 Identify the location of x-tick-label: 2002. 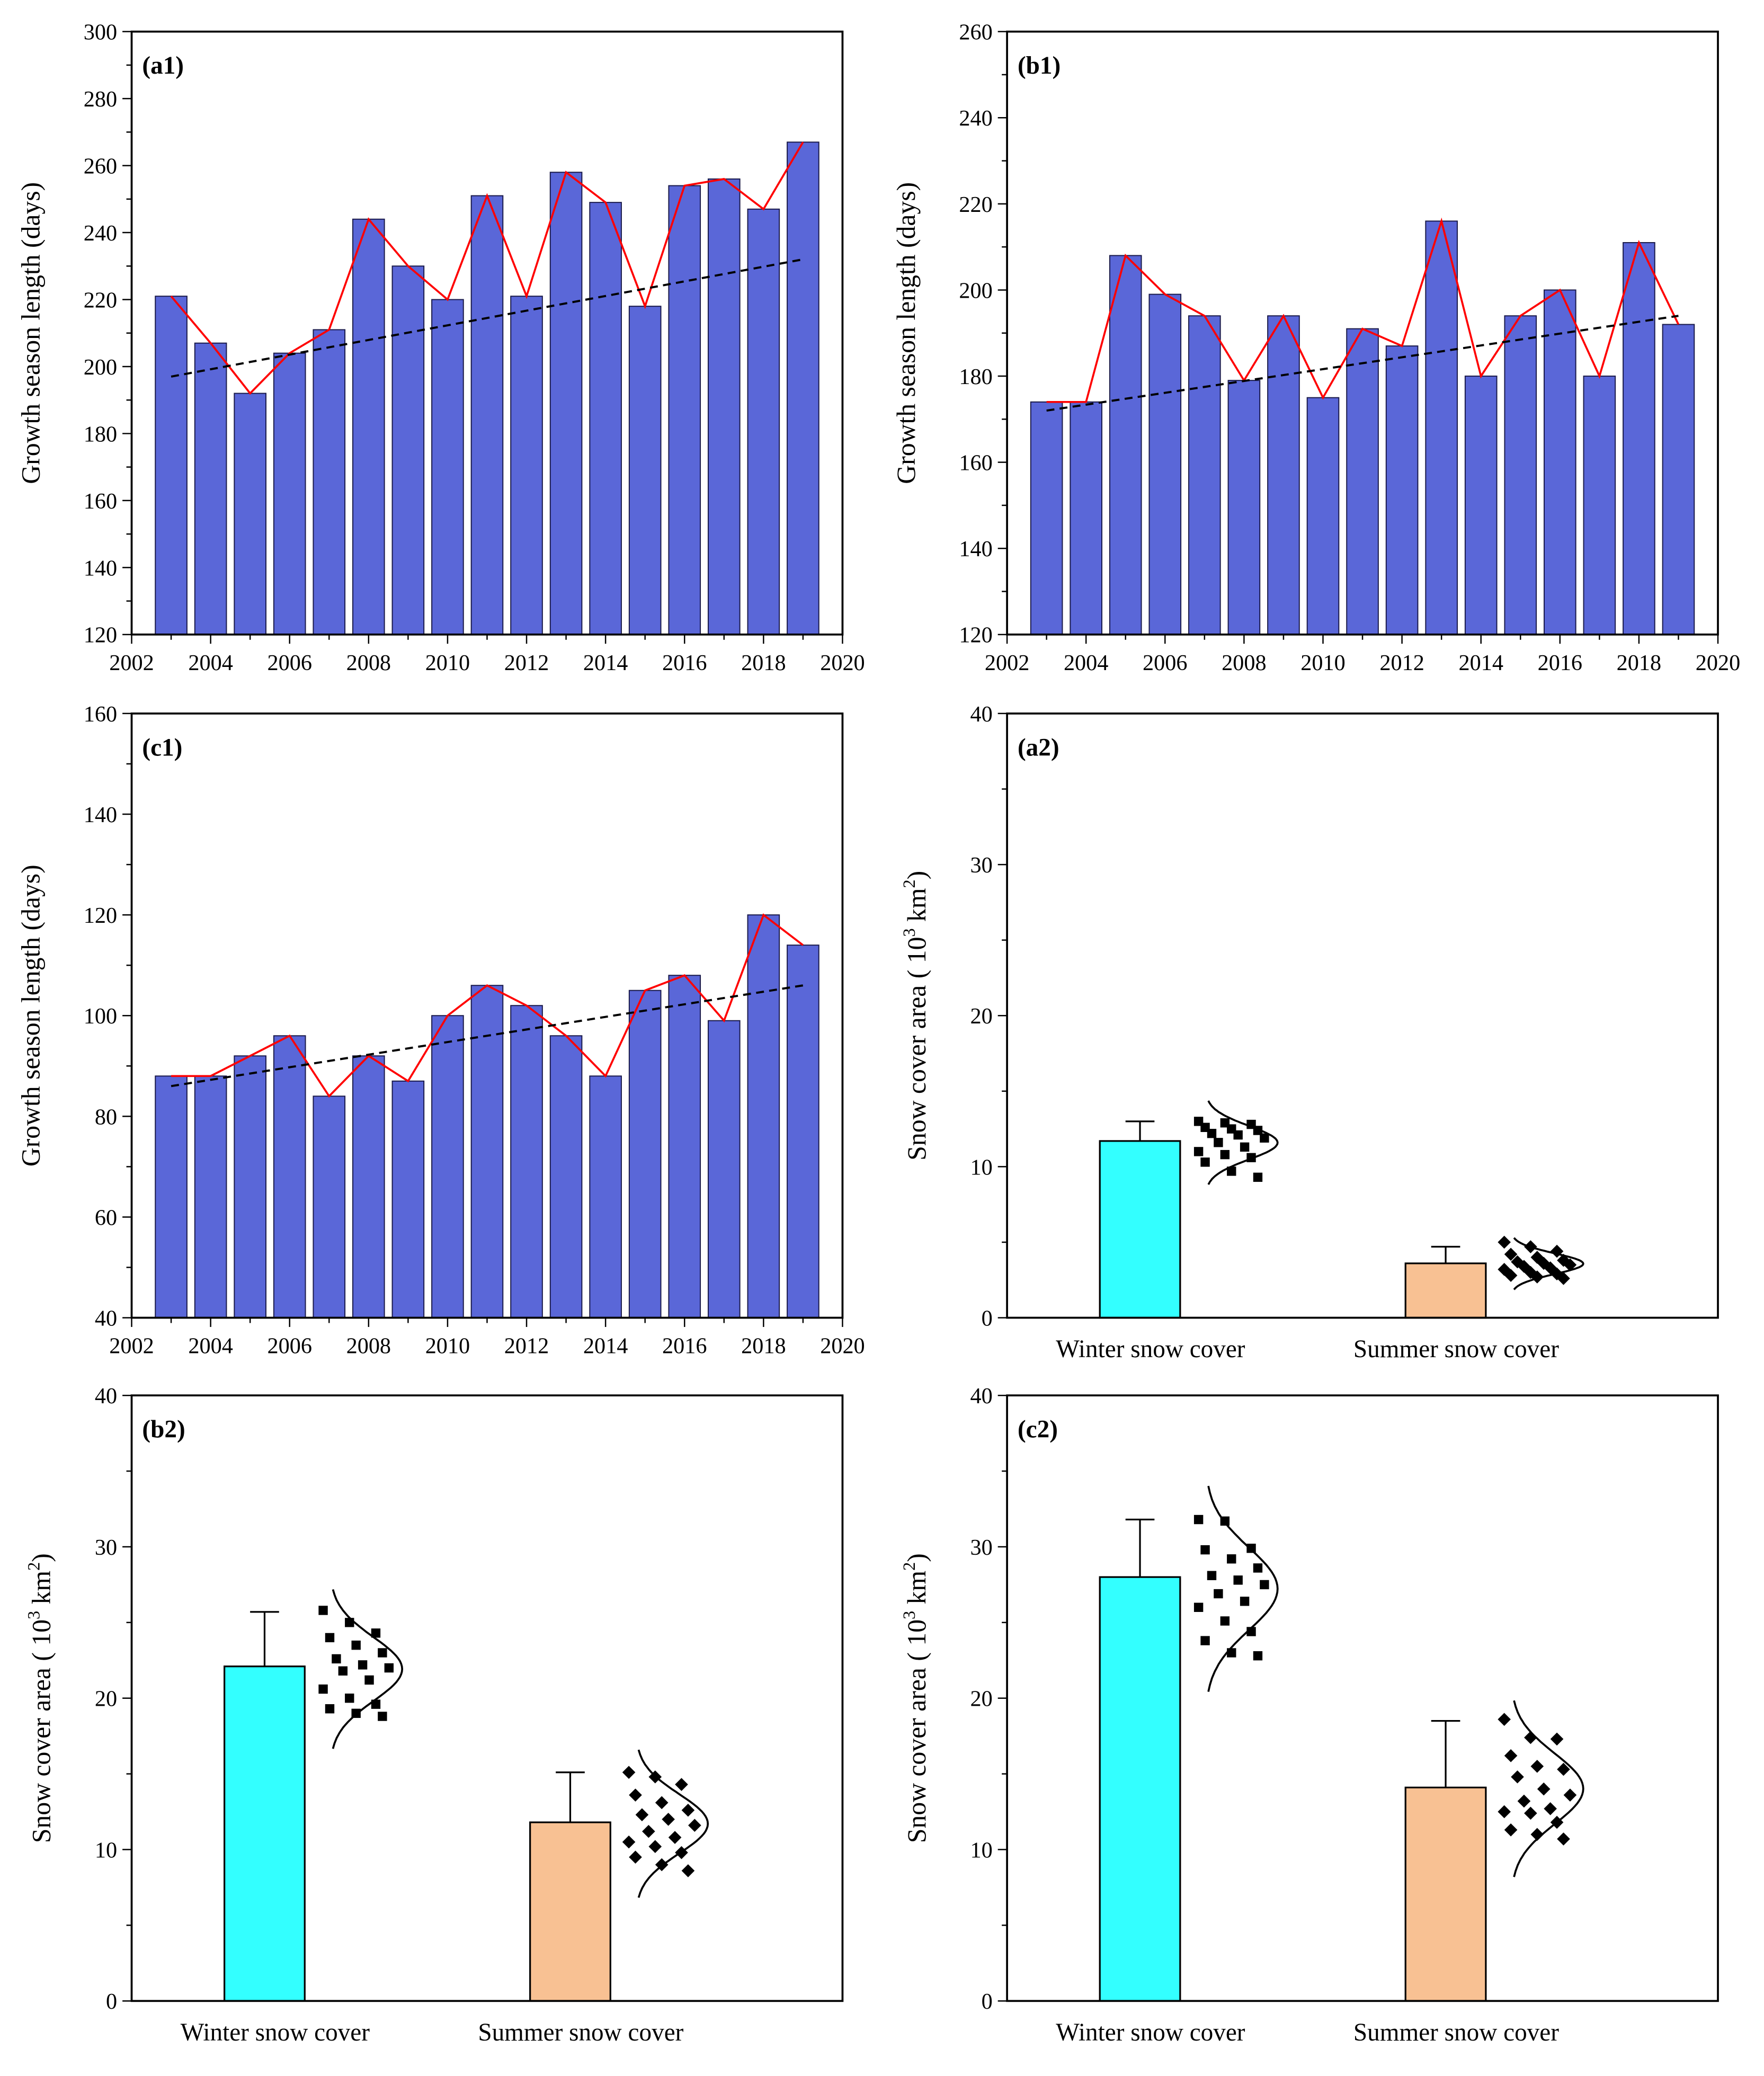
(1007, 663).